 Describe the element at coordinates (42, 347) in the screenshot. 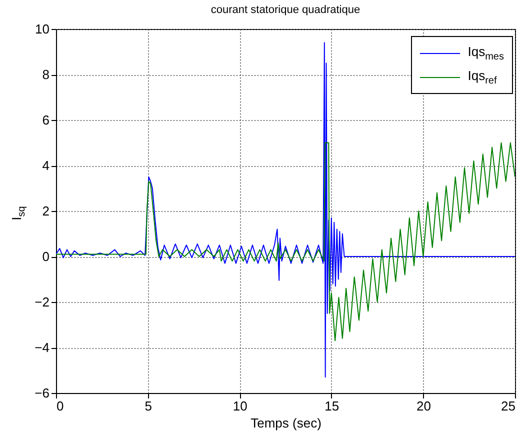

I see `y-tick-label: −4` at that location.